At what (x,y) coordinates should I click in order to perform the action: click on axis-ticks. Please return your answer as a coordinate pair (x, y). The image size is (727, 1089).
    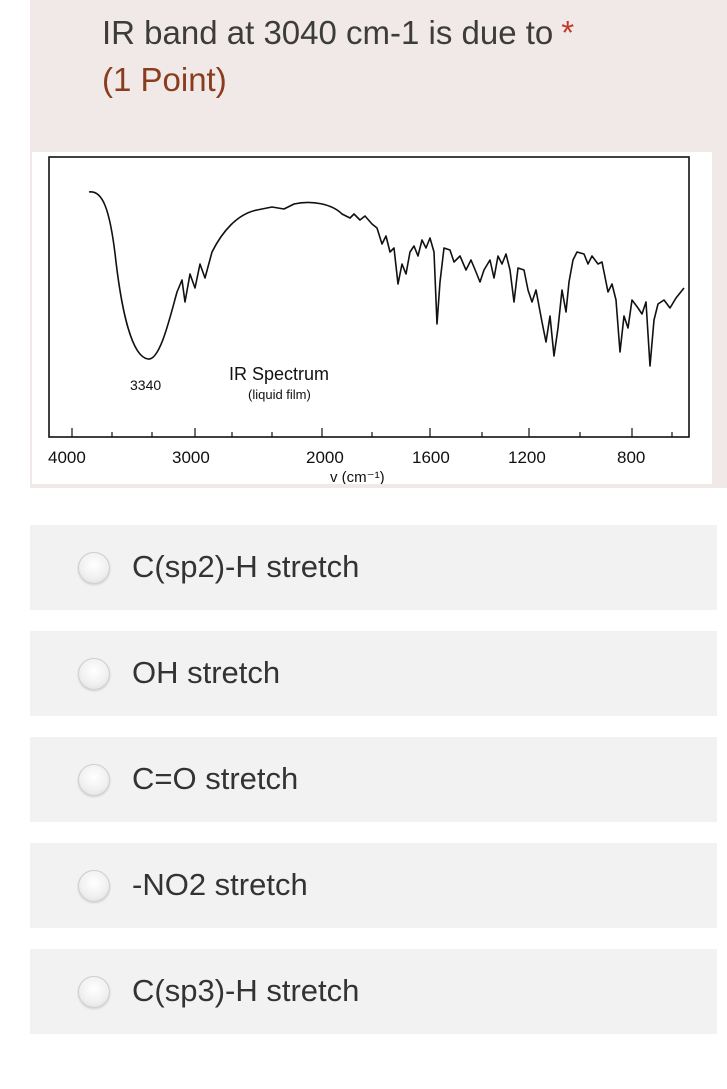
    Looking at the image, I should click on (372, 432).